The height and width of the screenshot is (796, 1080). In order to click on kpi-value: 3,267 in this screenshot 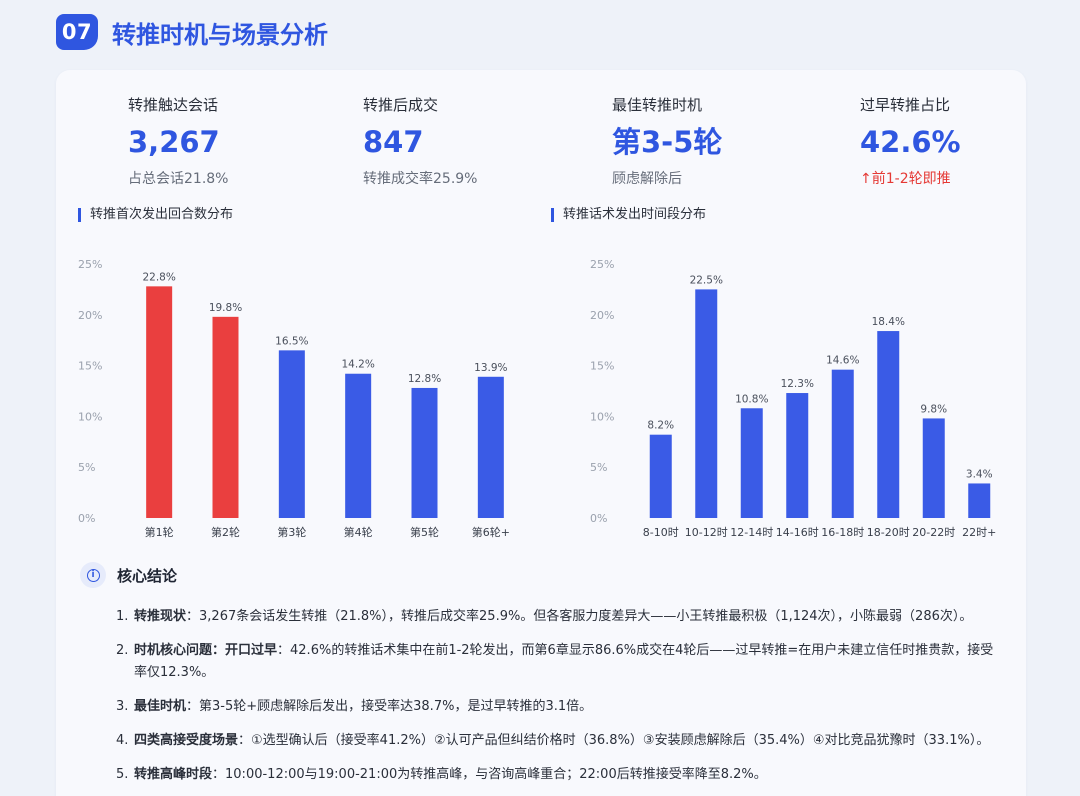, I will do `click(174, 142)`.